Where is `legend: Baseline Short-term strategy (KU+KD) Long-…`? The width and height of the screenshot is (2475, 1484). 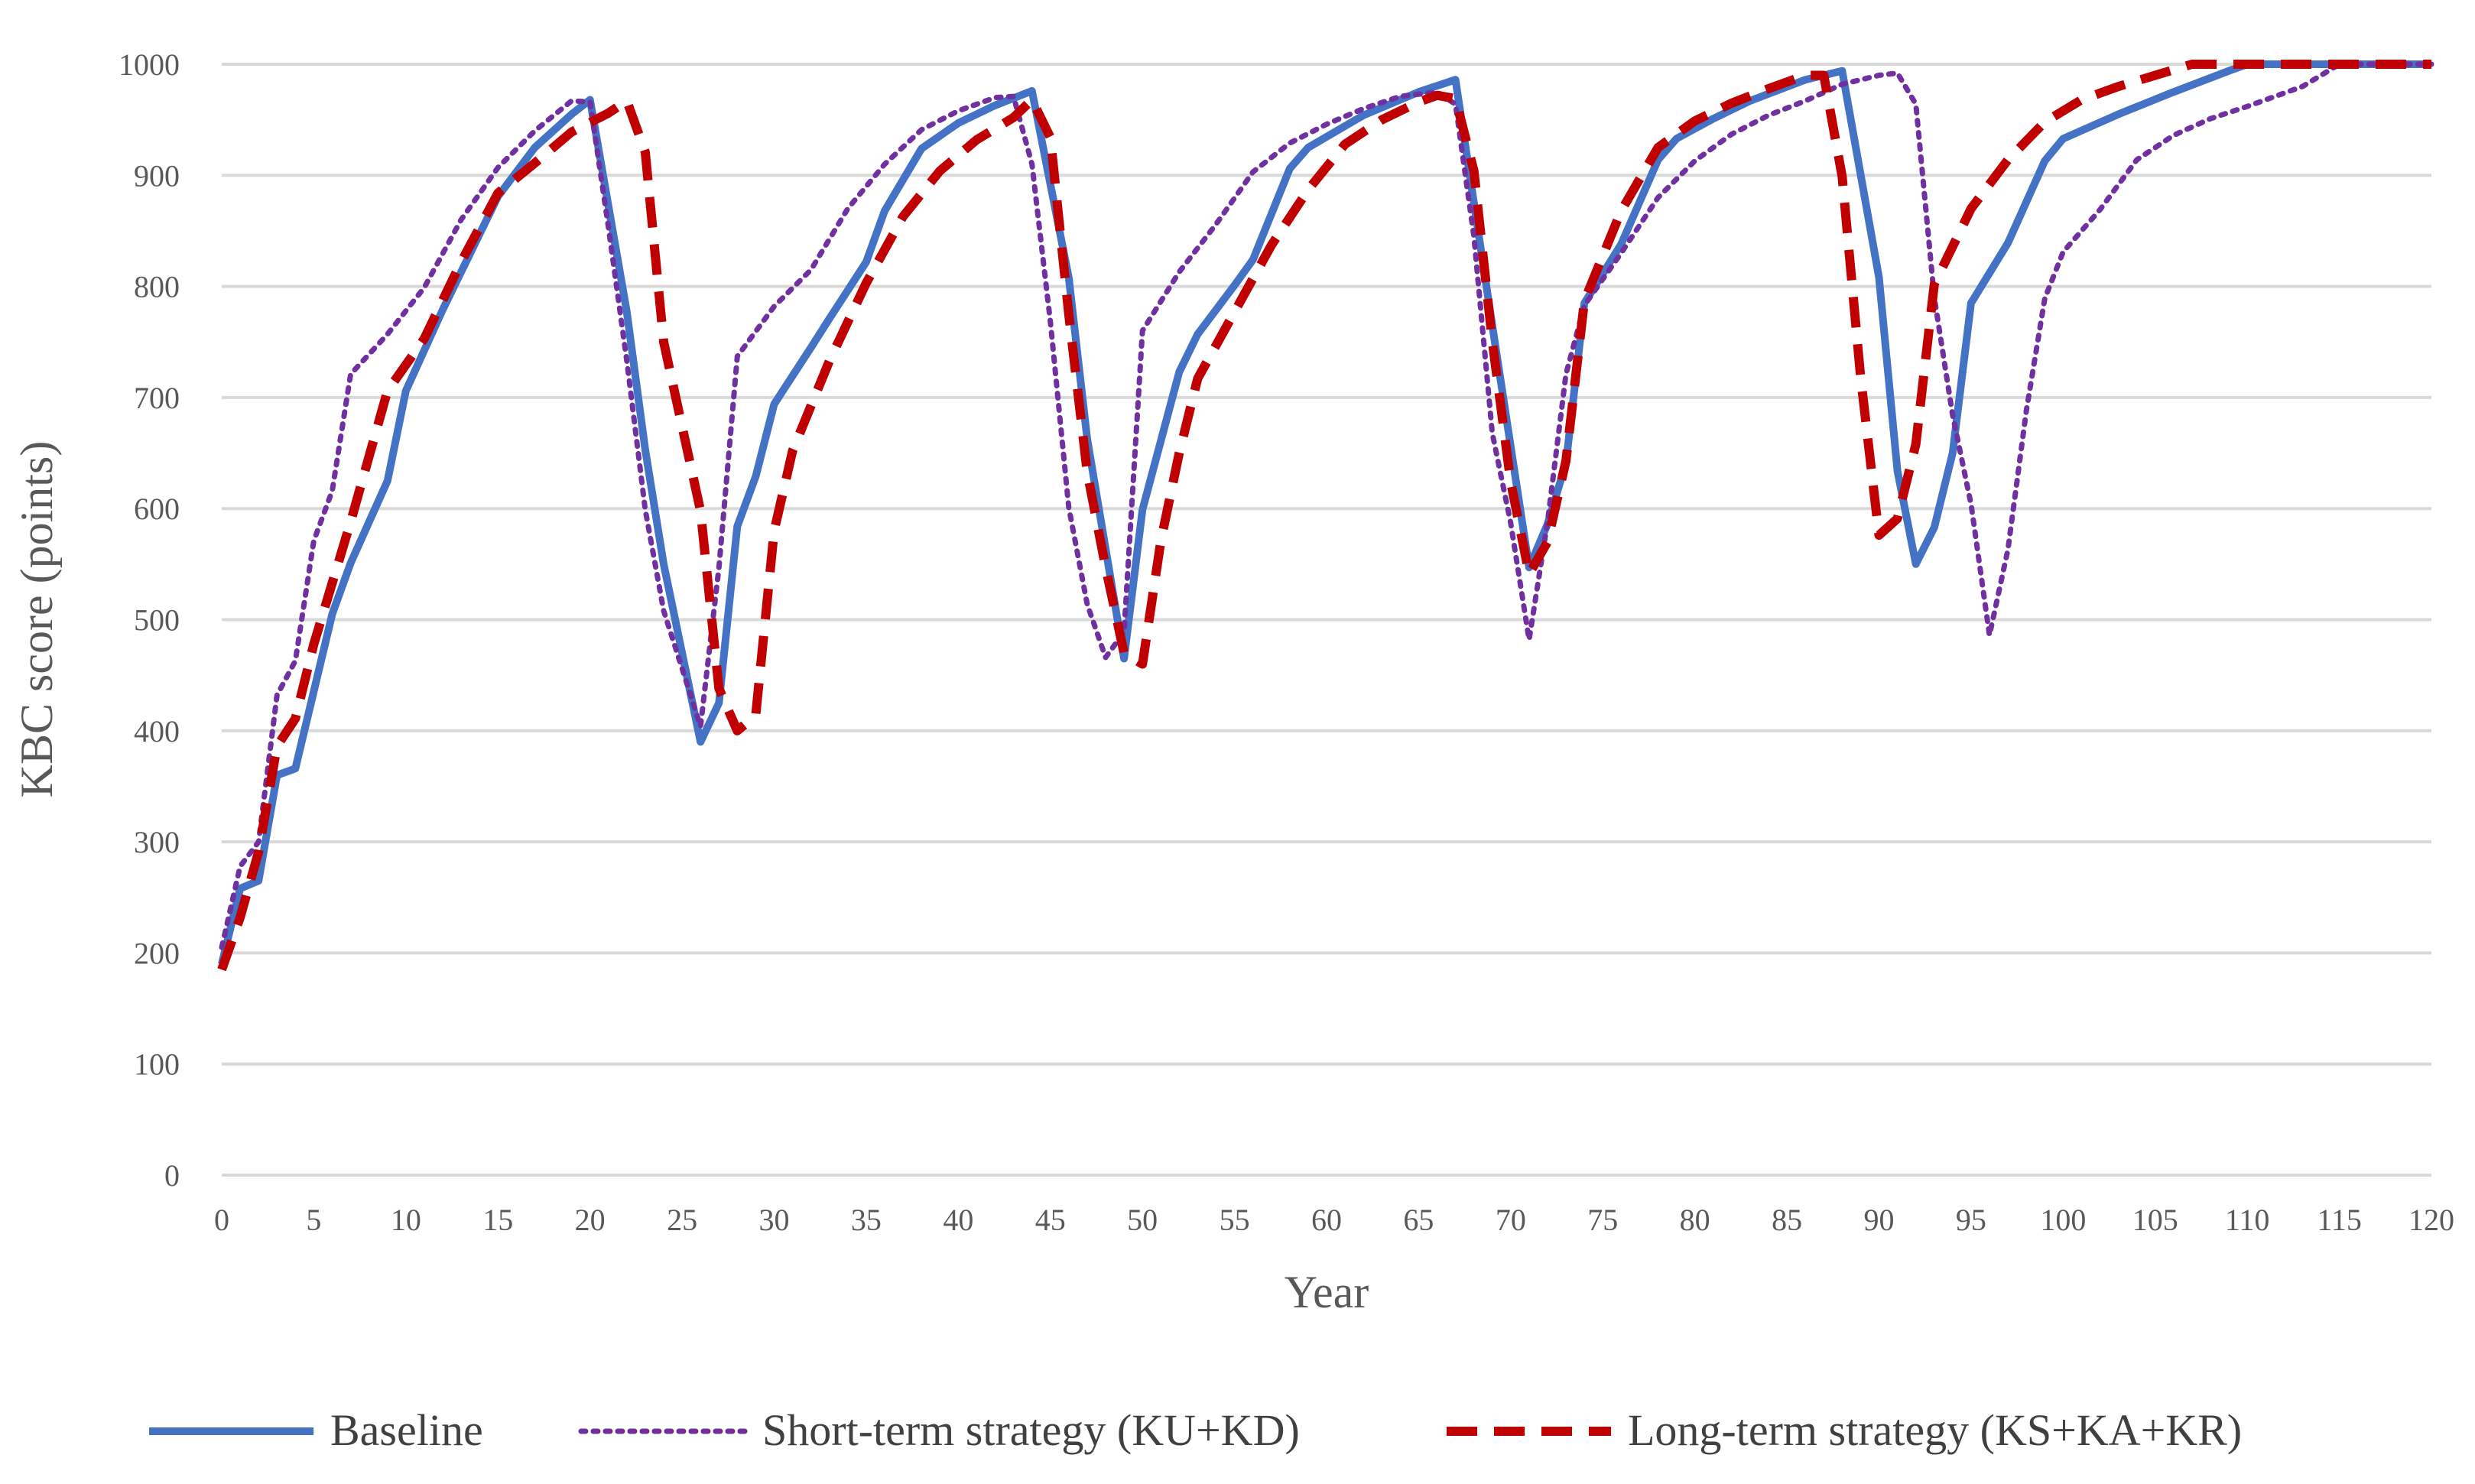
legend: Baseline Short-term strategy (KU+KD) Long-… is located at coordinates (1195, 1430).